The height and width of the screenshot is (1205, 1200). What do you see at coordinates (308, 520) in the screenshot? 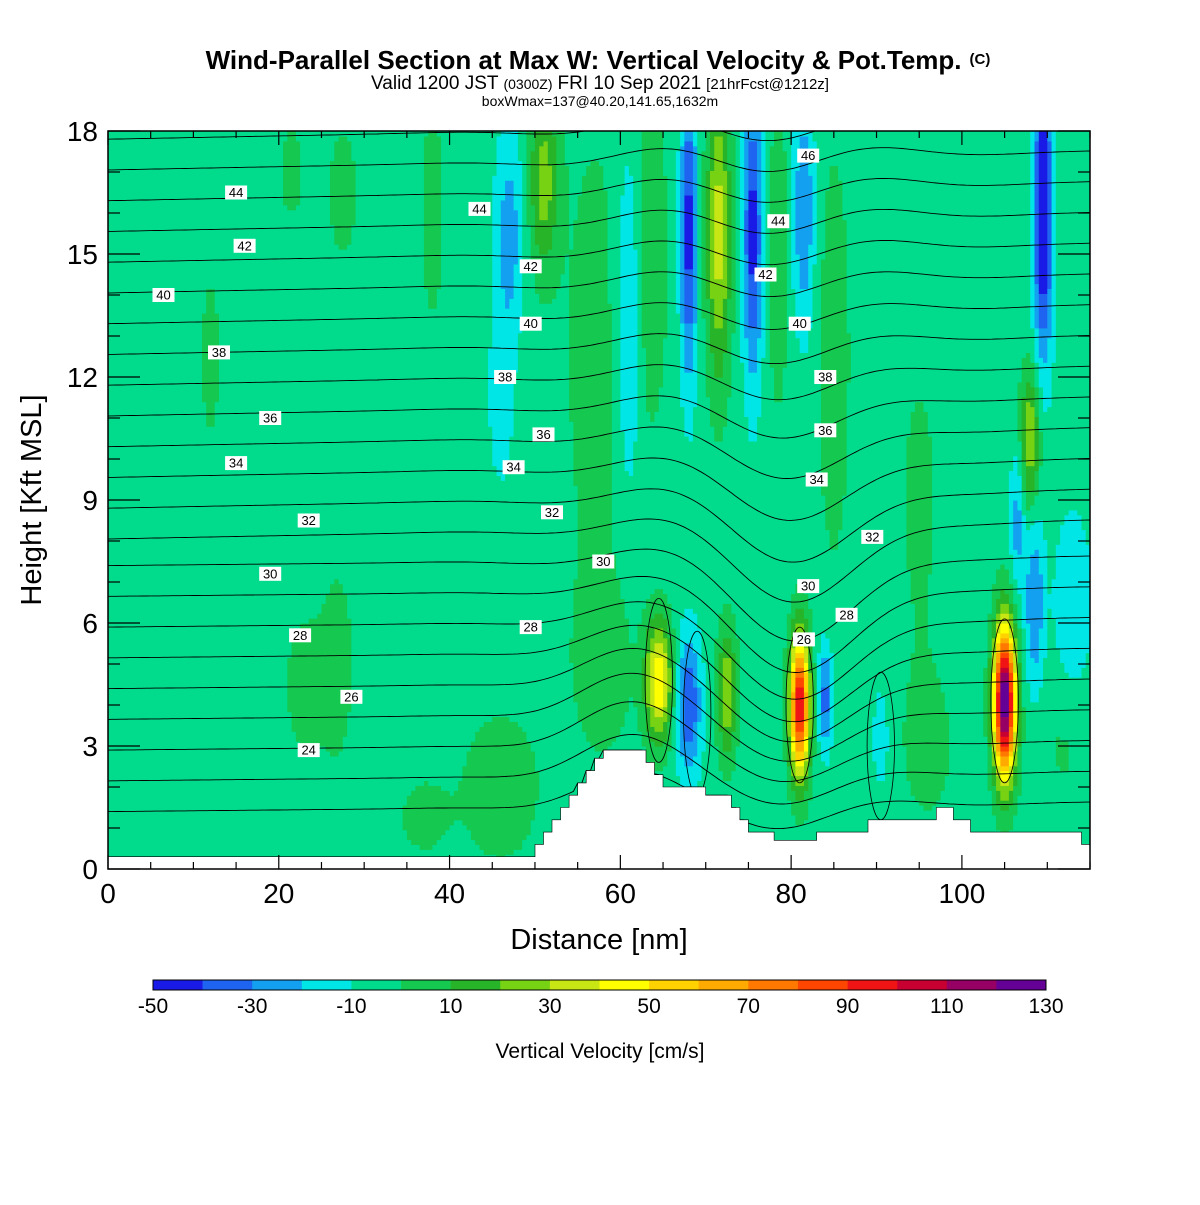
I see `theta-label: 32` at bounding box center [308, 520].